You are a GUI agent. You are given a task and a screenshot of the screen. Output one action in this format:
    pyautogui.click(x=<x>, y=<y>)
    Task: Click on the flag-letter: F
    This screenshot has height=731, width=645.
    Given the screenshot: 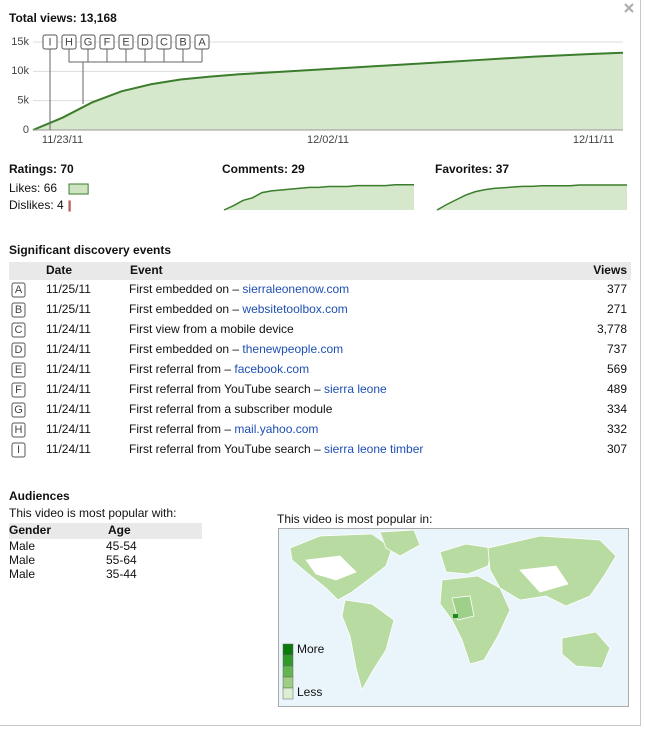 What is the action you would take?
    pyautogui.click(x=107, y=42)
    